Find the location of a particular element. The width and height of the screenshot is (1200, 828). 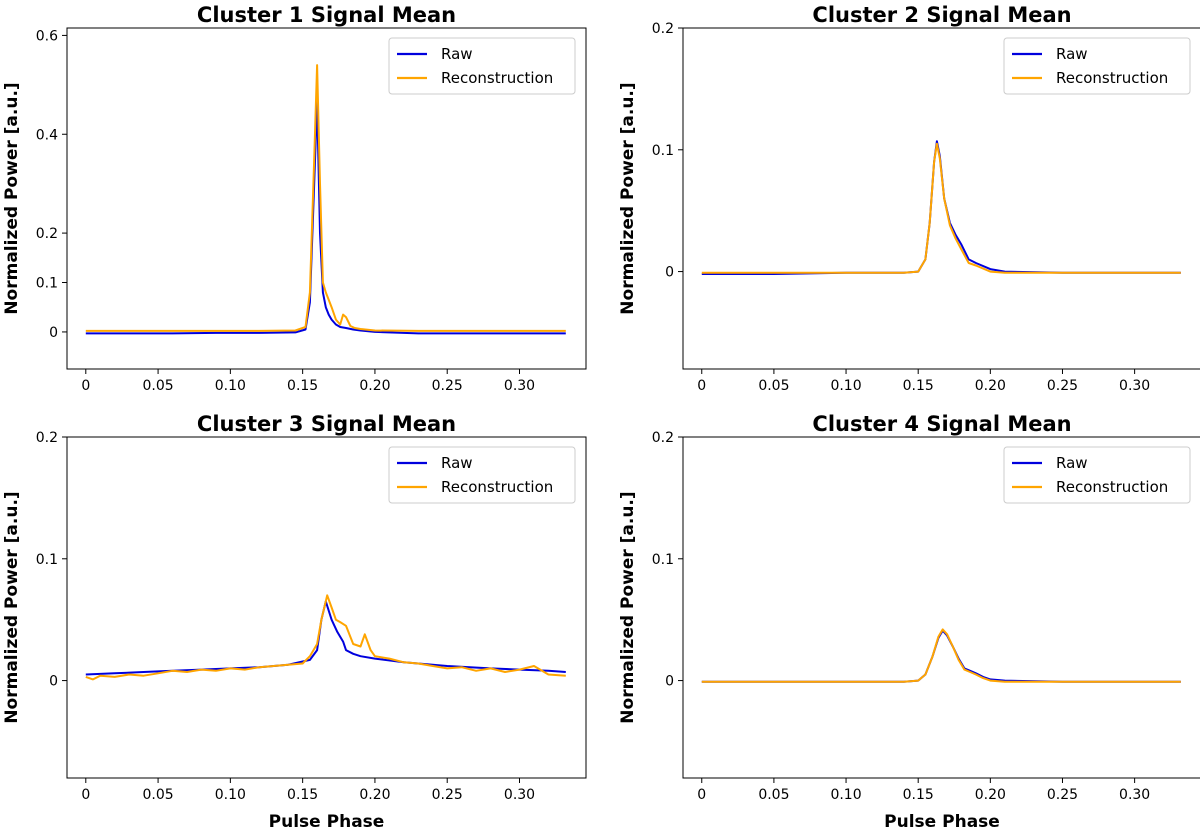

y-tick-label: 0.4 is located at coordinates (47, 135).